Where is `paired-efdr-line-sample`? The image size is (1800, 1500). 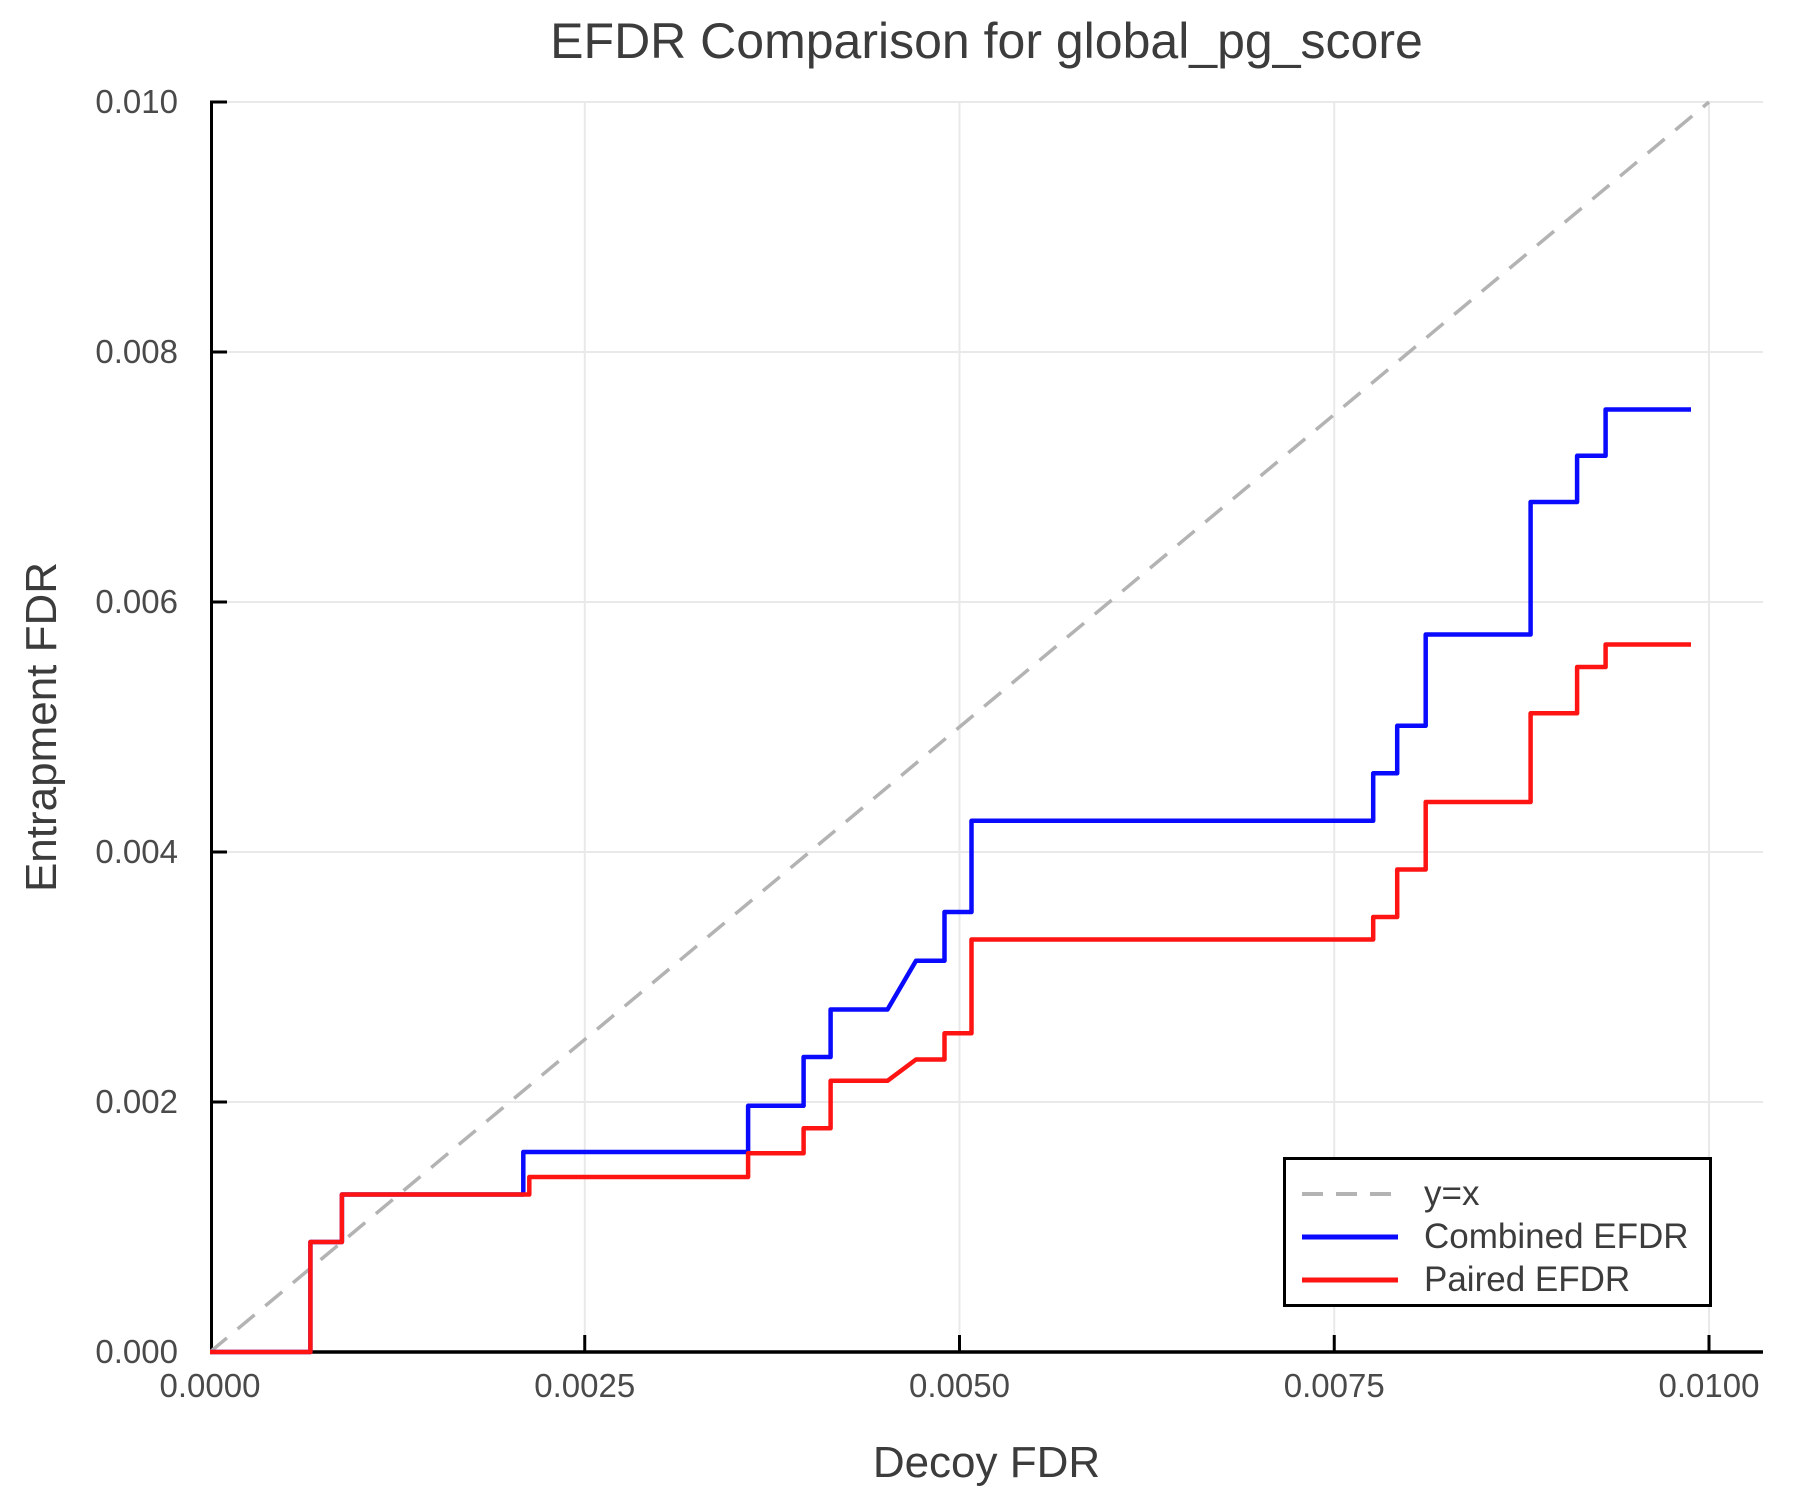 paired-efdr-line-sample is located at coordinates (1350, 1279).